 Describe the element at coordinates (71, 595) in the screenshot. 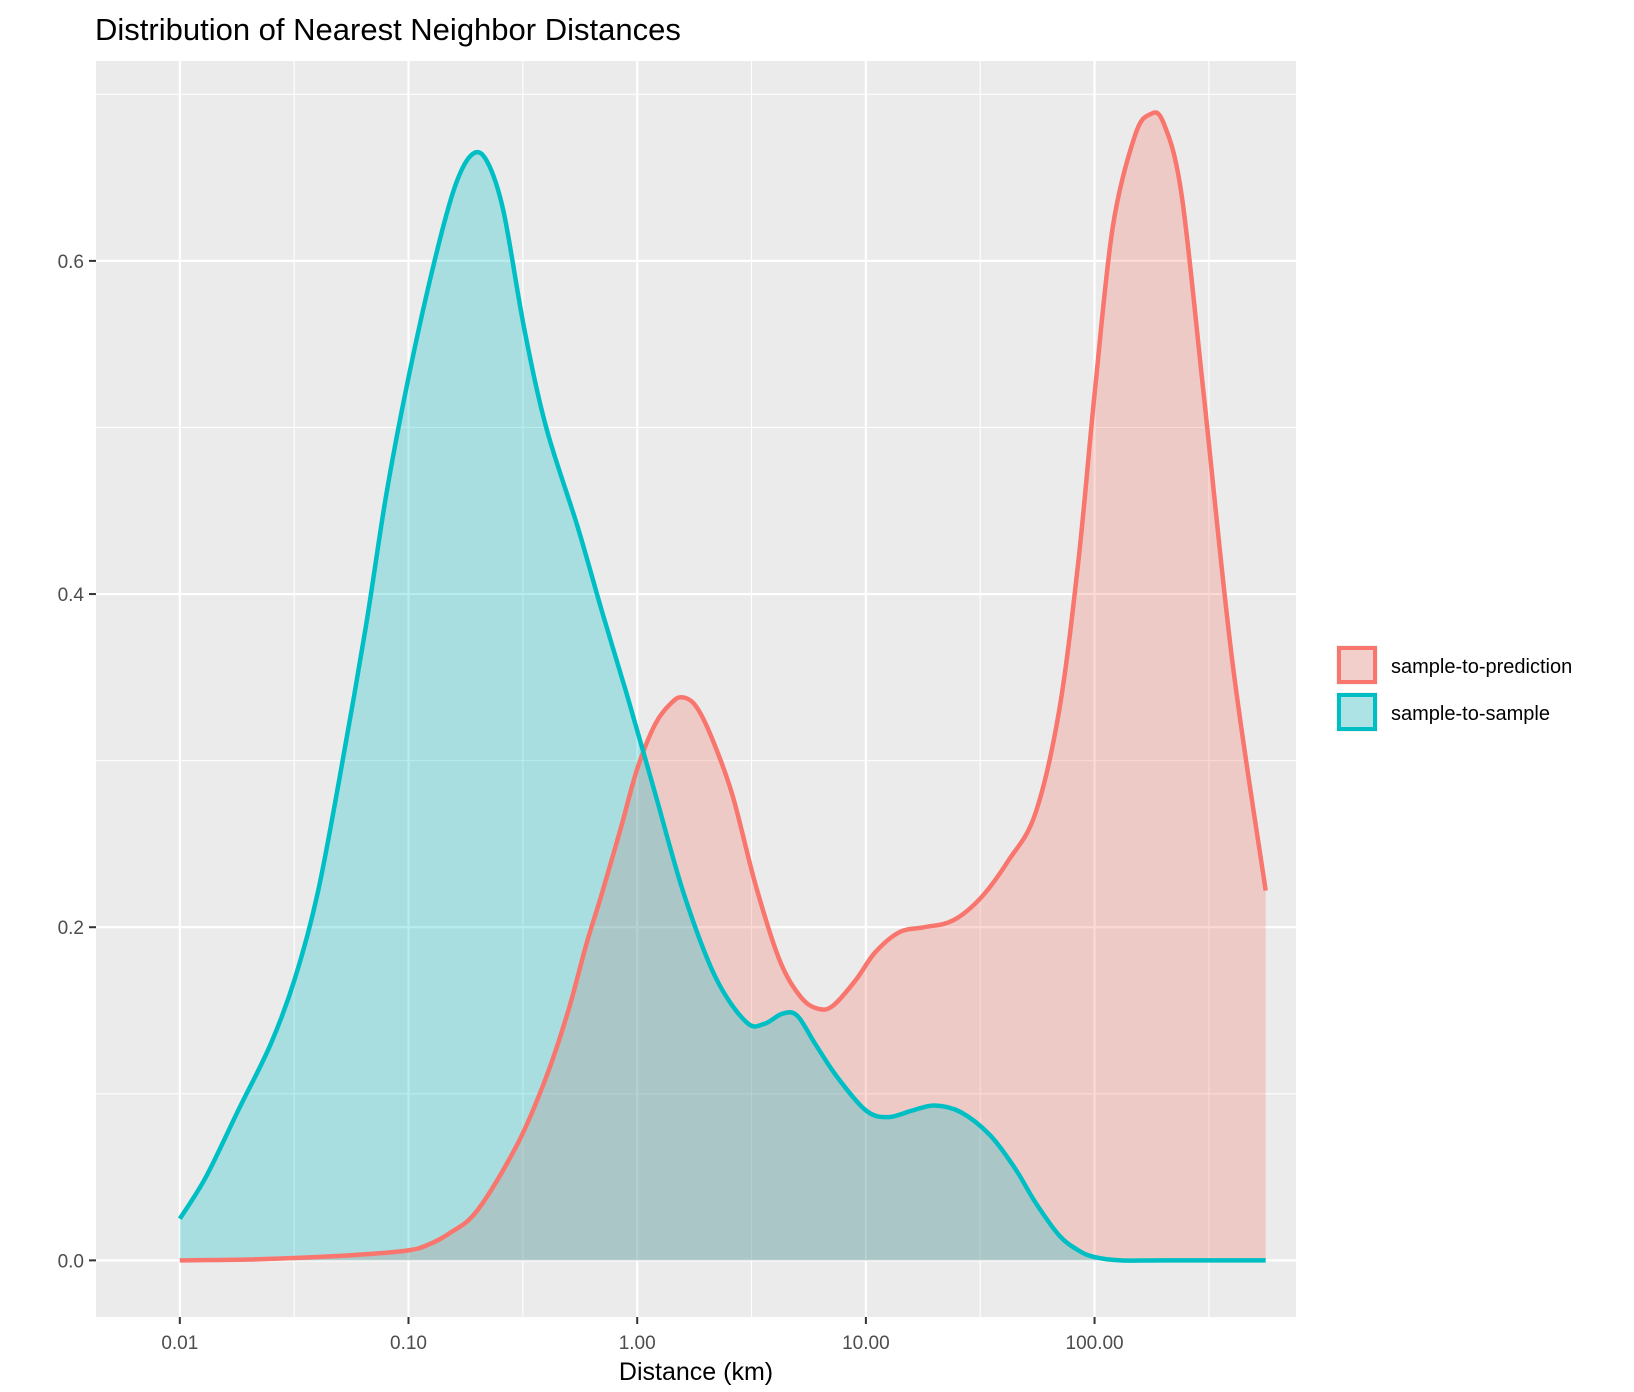

I see `y-tick-label: 0.4` at that location.